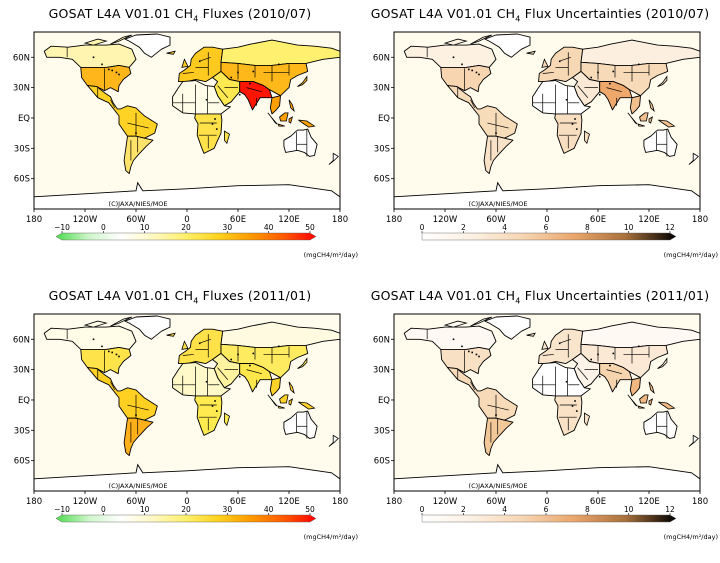  Describe the element at coordinates (180, 297) in the screenshot. I see `map-title: GOSAT L4A V01.01 CH4 Fluxes (2011/01)` at that location.